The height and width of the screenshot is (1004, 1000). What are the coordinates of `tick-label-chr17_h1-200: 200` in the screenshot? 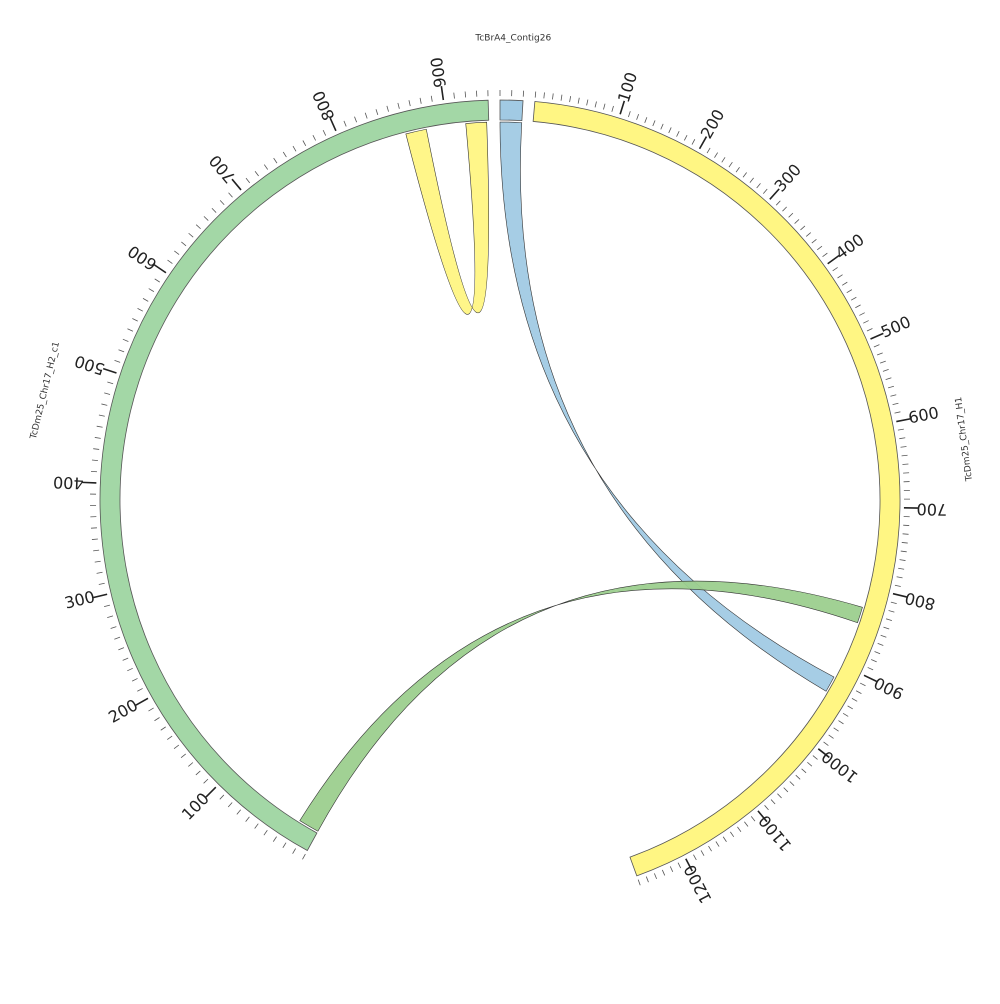 It's located at (713, 124).